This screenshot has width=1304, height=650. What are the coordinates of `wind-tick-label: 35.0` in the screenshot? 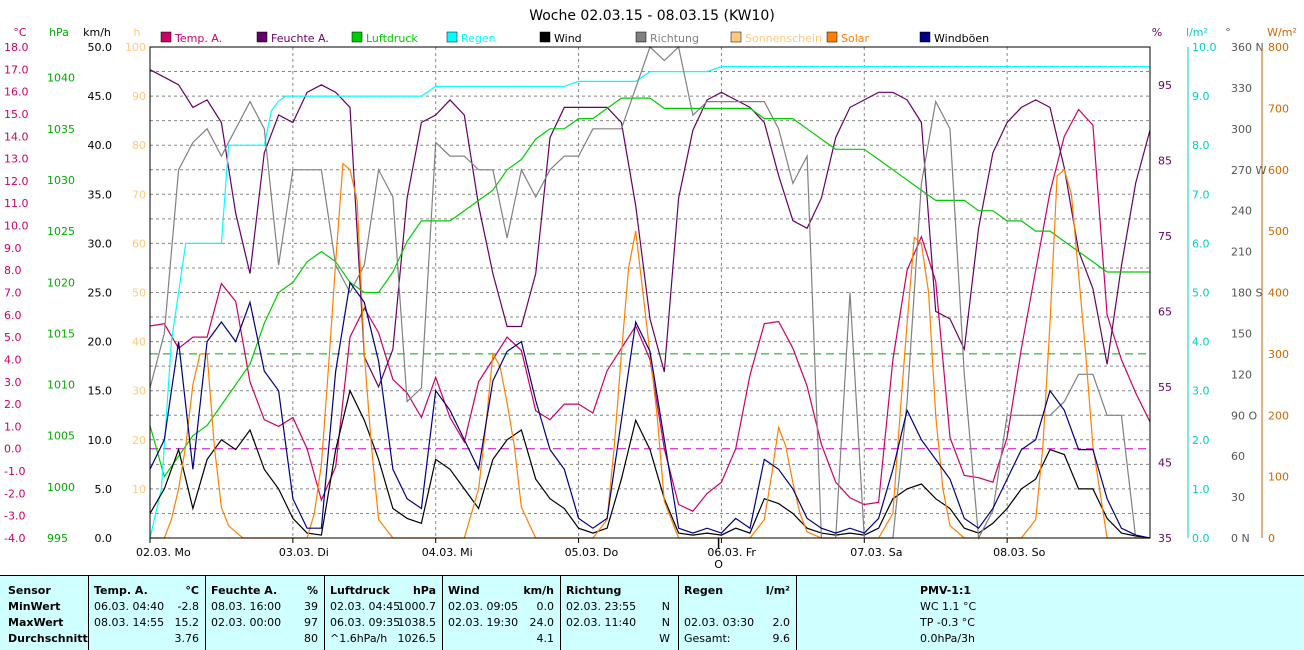 It's located at (100, 194).